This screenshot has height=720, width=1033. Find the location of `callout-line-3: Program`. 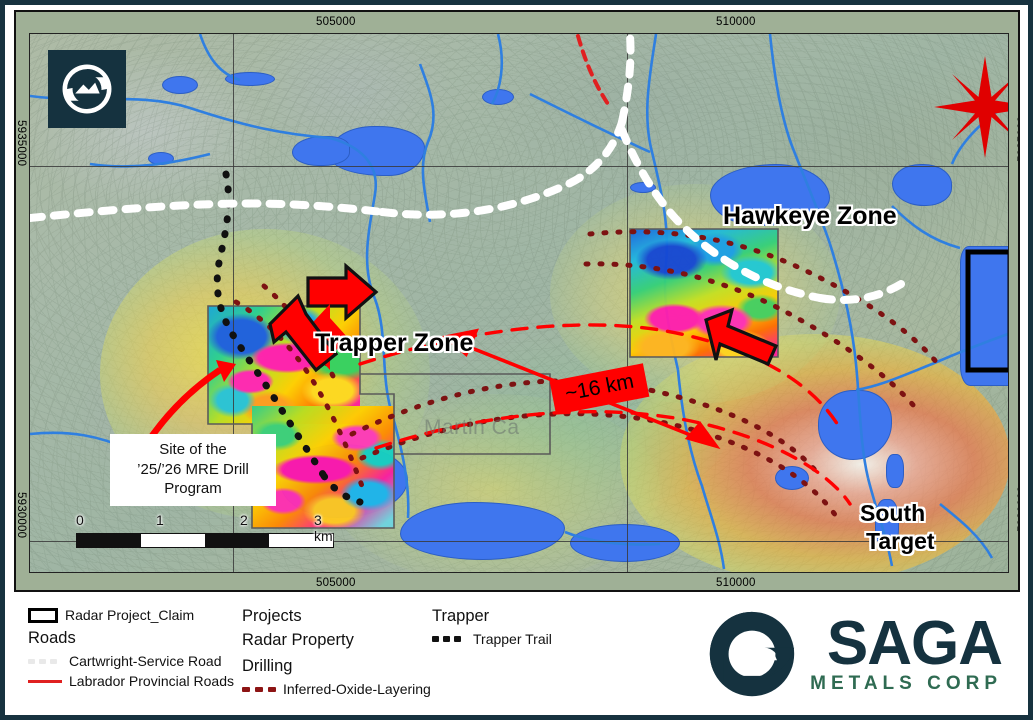

callout-line-3: Program is located at coordinates (193, 488).